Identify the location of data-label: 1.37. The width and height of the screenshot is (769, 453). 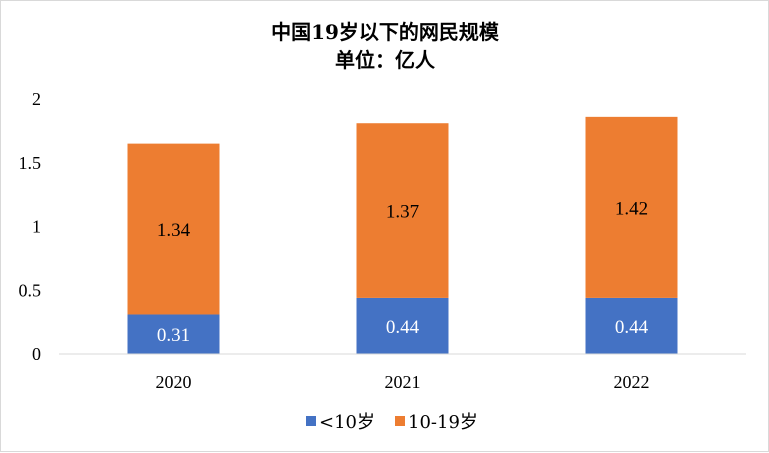
(402, 212).